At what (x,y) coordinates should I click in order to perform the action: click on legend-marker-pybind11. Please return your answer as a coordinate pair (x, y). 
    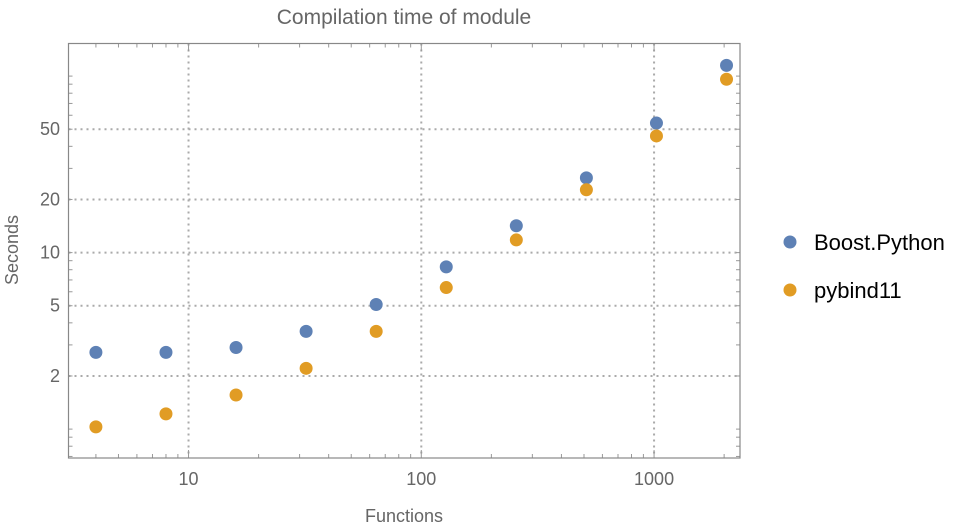
    Looking at the image, I should click on (790, 290).